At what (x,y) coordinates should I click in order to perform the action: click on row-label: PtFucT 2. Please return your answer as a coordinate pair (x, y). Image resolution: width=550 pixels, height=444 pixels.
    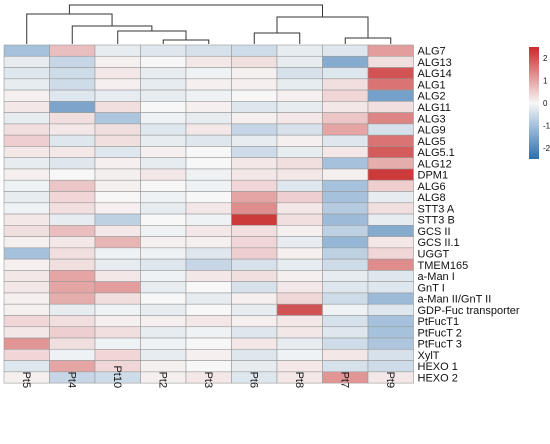
    Looking at the image, I should click on (440, 333).